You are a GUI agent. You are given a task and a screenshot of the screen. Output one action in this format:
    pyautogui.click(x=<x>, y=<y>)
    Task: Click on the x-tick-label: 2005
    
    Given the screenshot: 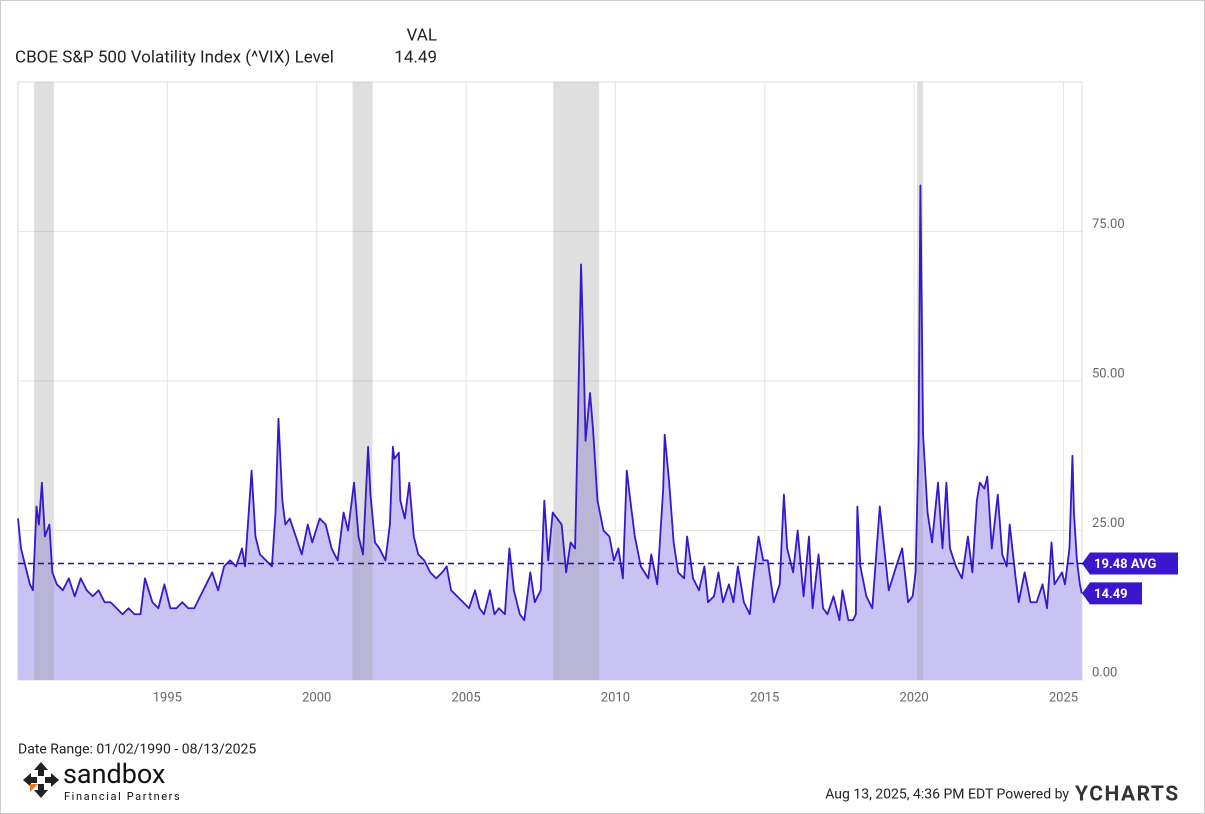 What is the action you would take?
    pyautogui.click(x=465, y=697)
    